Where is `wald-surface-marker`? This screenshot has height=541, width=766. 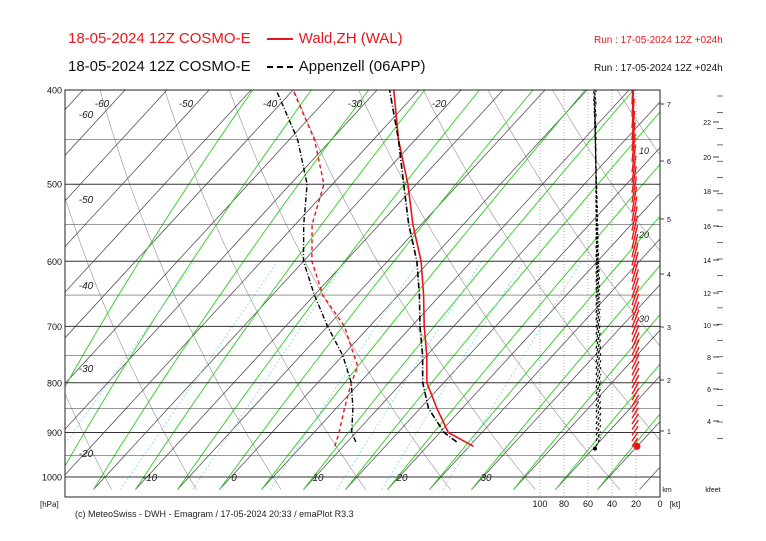 wald-surface-marker is located at coordinates (637, 446).